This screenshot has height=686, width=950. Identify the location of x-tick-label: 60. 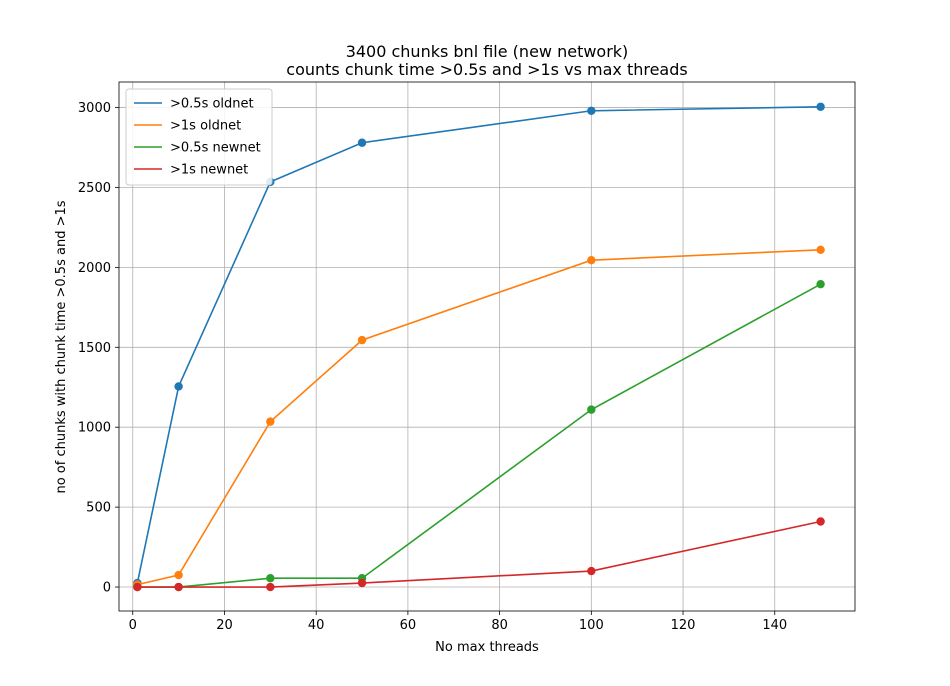
(408, 625).